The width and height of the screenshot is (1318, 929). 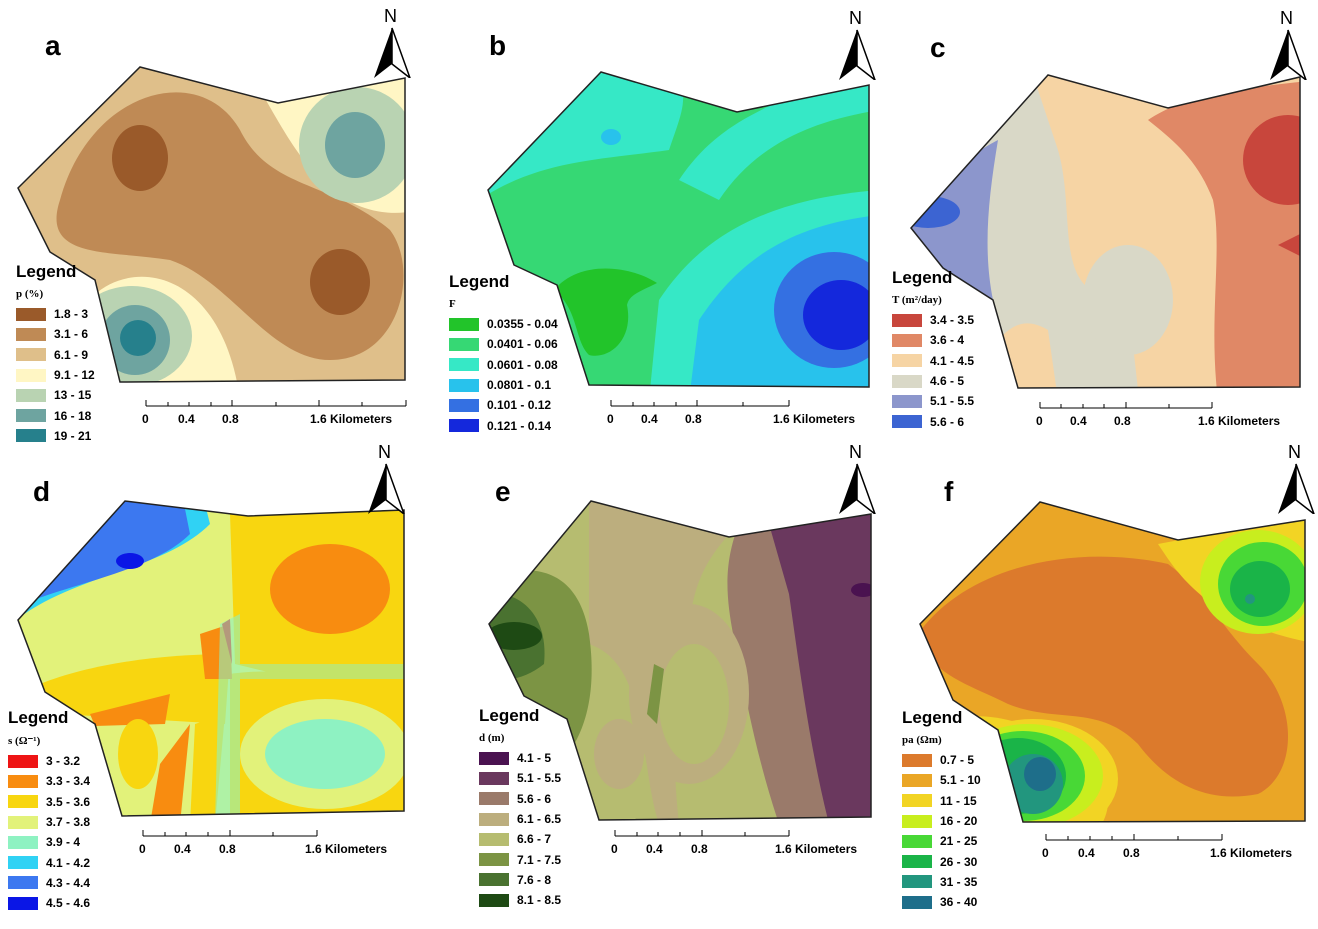 What do you see at coordinates (960, 780) in the screenshot?
I see `legend-item-label: 5.1 - 10` at bounding box center [960, 780].